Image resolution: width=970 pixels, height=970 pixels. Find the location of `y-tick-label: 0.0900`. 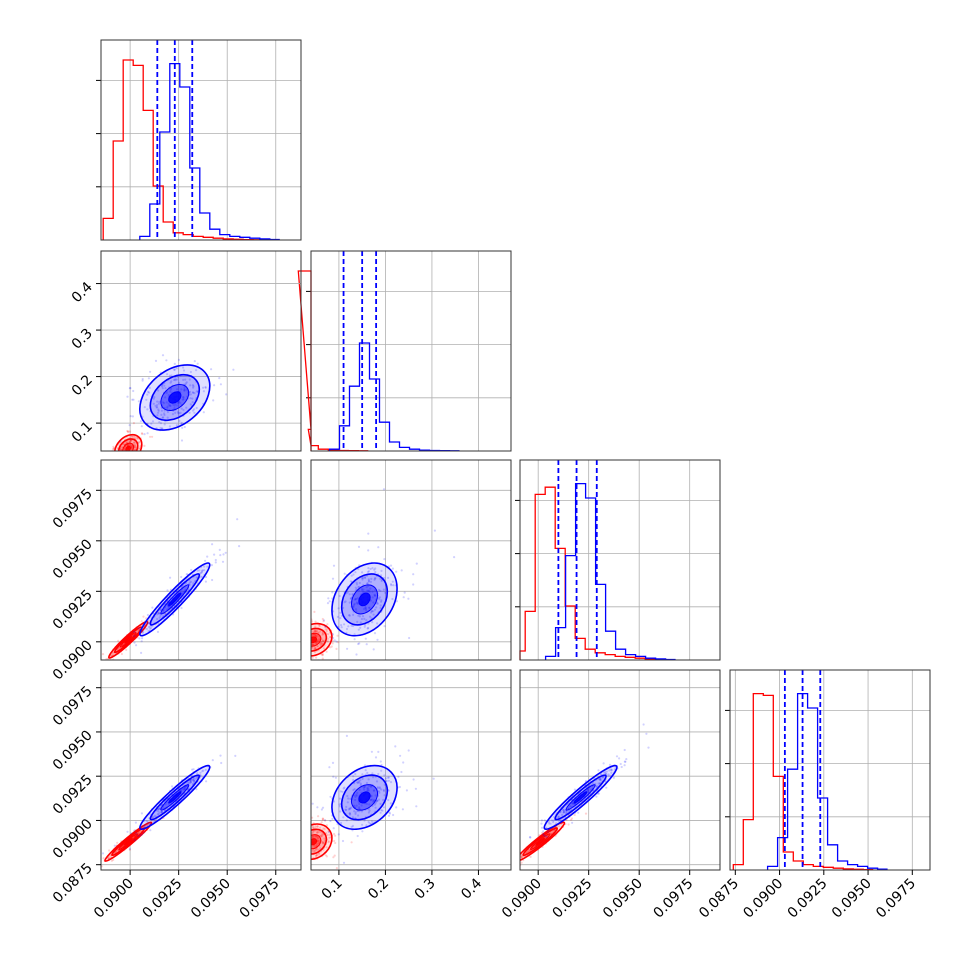

y-tick-label: 0.0900 is located at coordinates (73, 839).